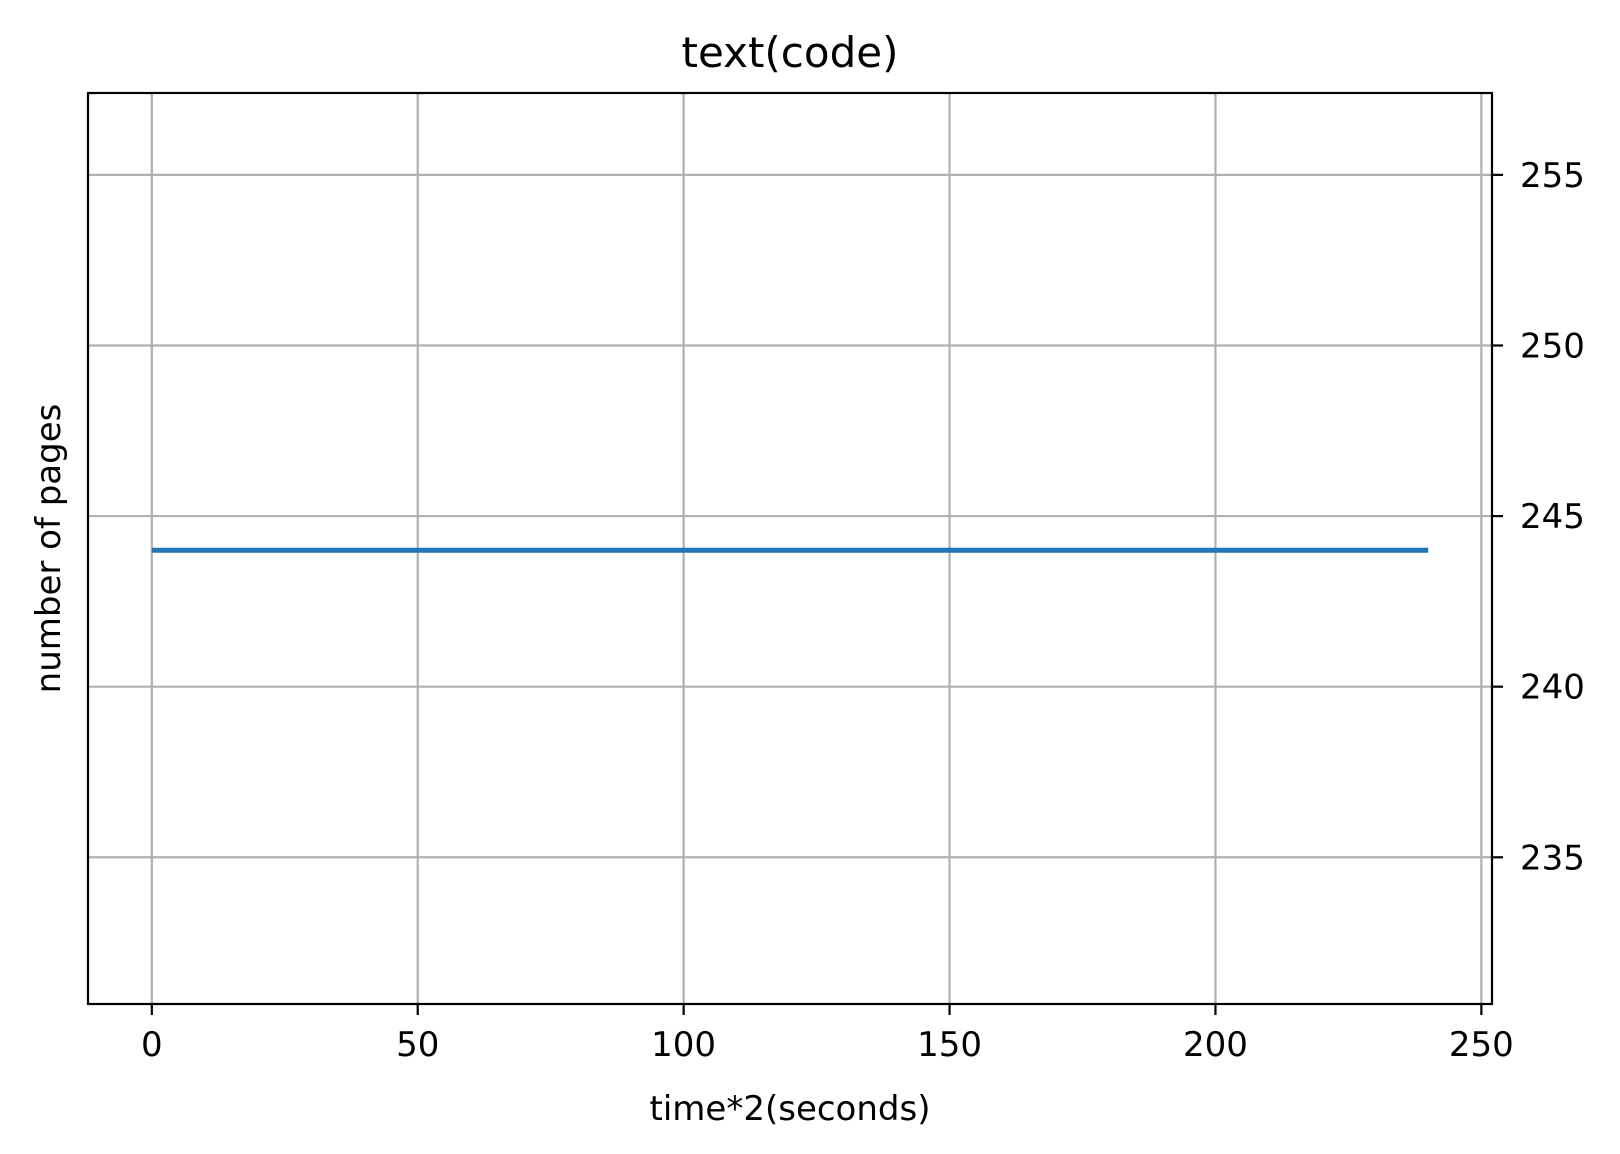 Image resolution: width=1620 pixels, height=1154 pixels. I want to click on y-tick-label: 250, so click(1552, 346).